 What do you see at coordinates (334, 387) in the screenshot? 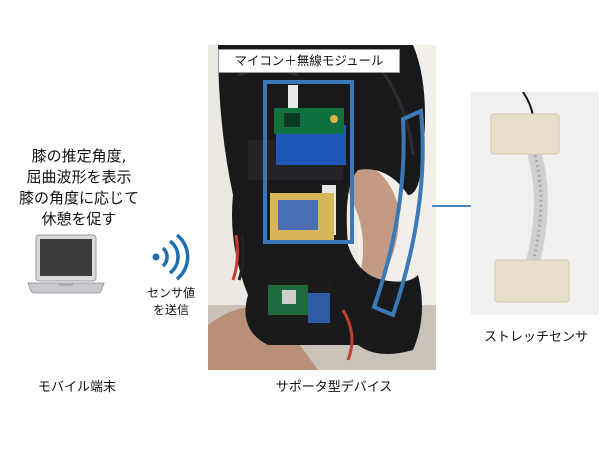
I see `supporter-device-label: サポータ型デバイス` at bounding box center [334, 387].